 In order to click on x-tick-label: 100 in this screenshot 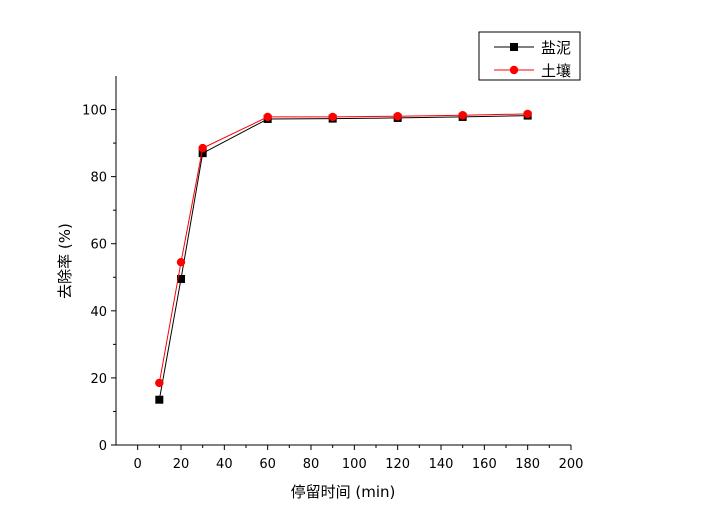, I will do `click(354, 464)`.